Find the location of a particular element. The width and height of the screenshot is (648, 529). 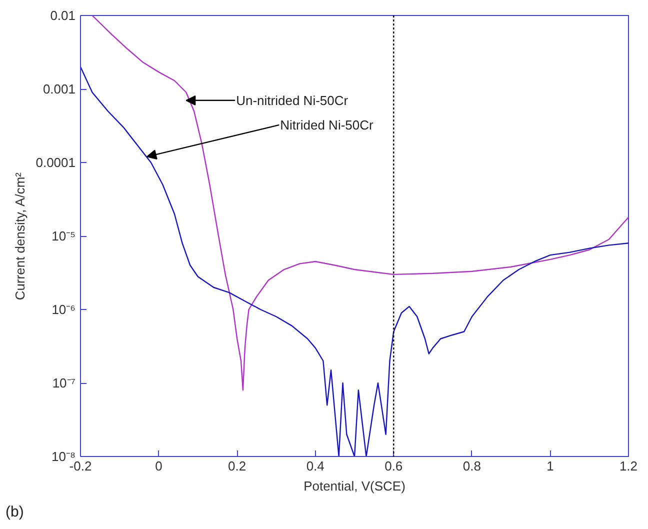

text: (b) is located at coordinates (15, 512).